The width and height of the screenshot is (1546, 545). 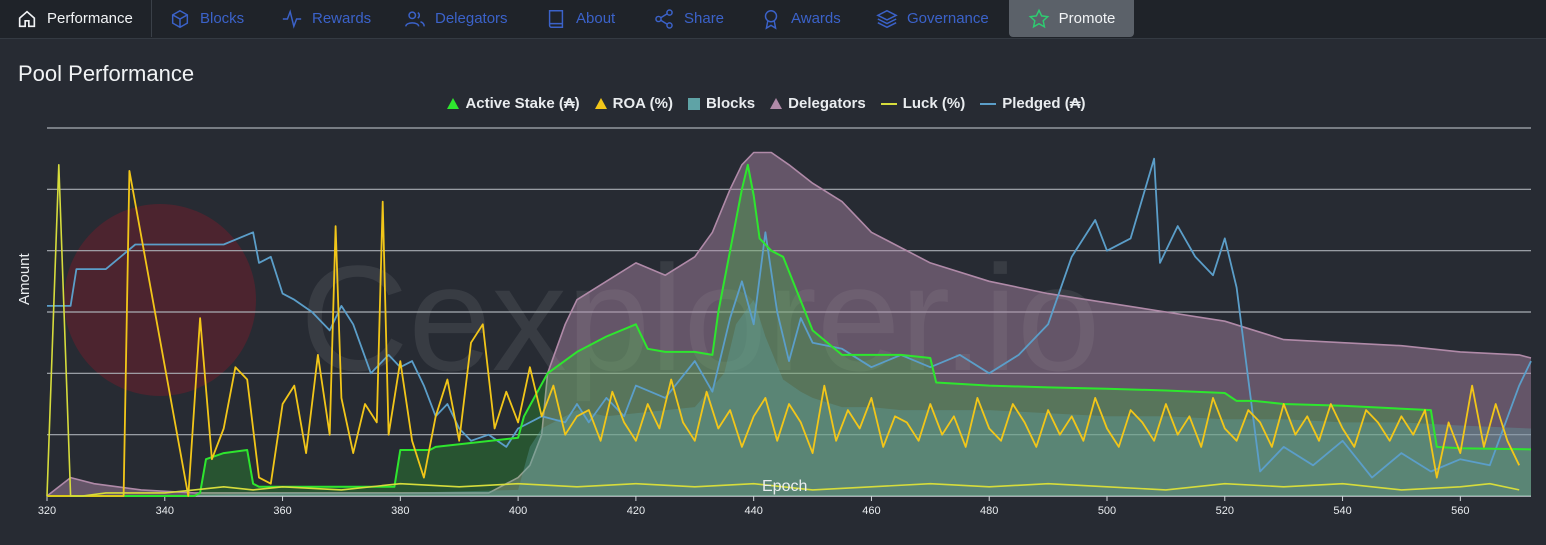 I want to click on x-tick-label: 500, so click(x=1107, y=511).